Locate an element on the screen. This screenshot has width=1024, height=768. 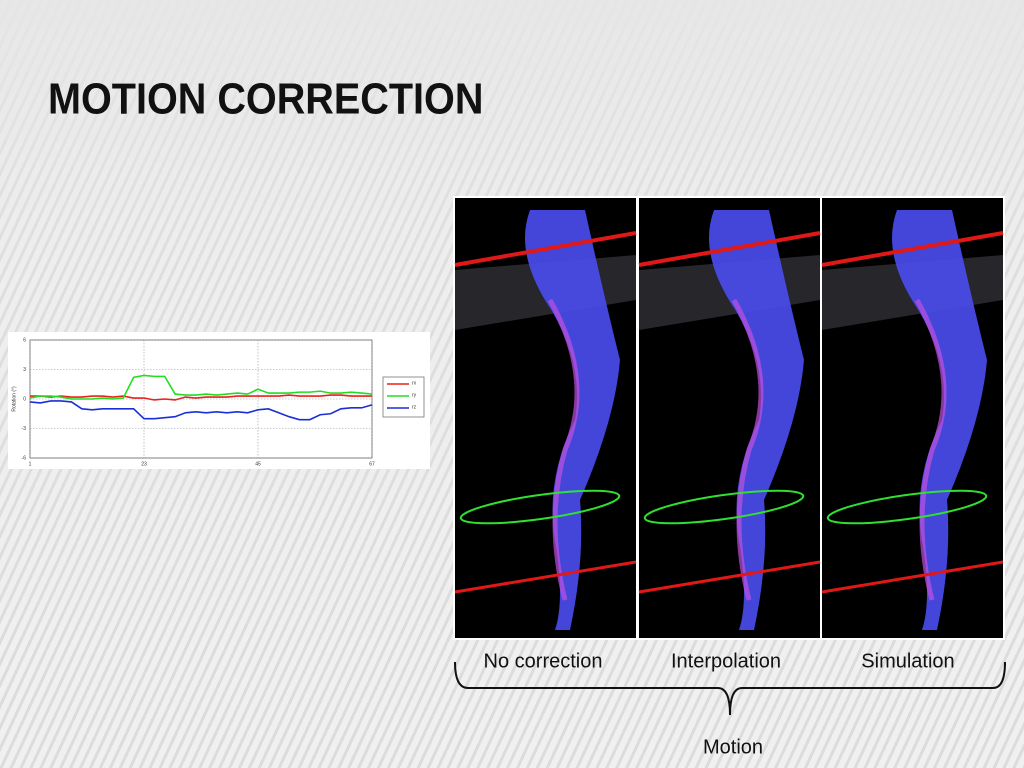
brace is located at coordinates (730, 688).